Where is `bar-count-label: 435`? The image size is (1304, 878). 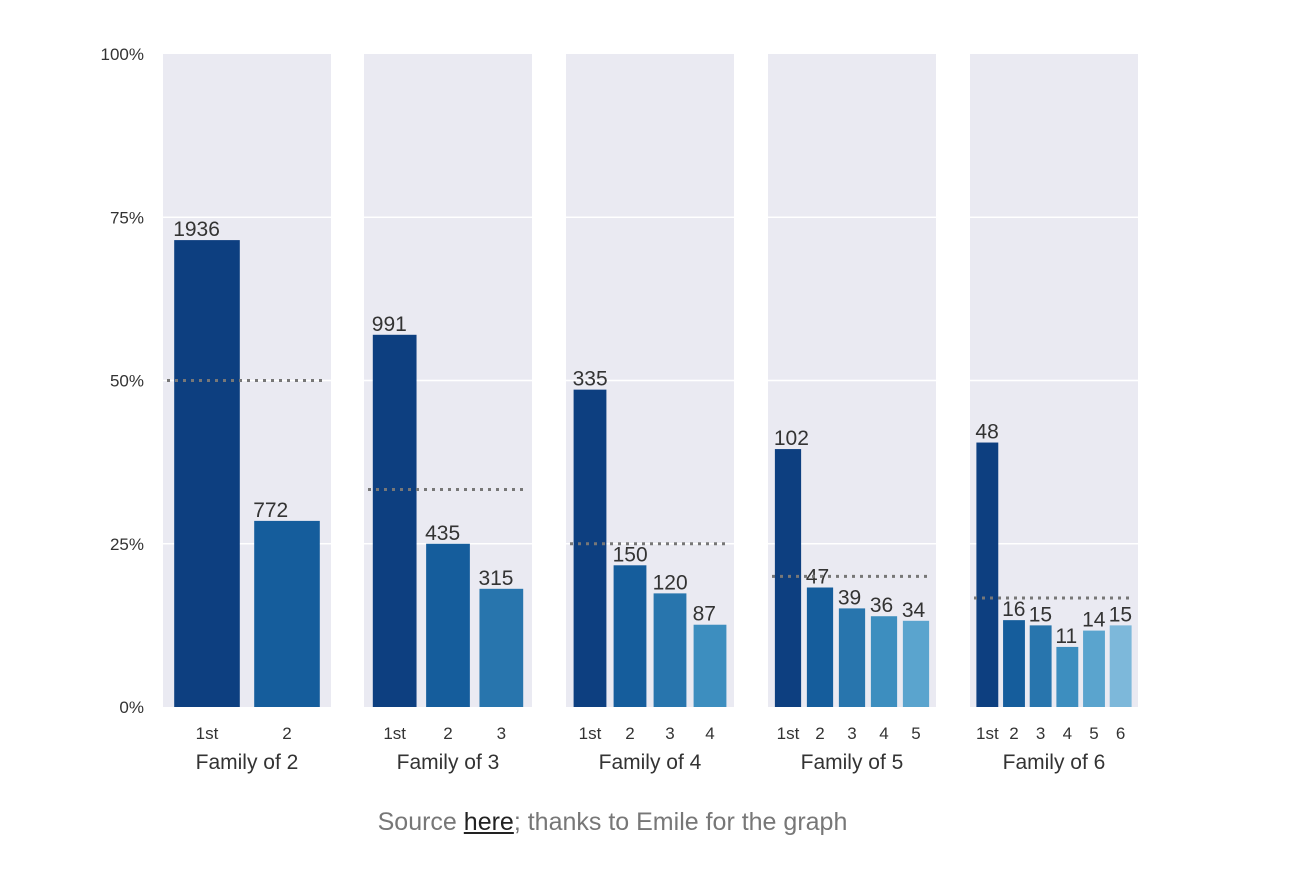 bar-count-label: 435 is located at coordinates (442, 533).